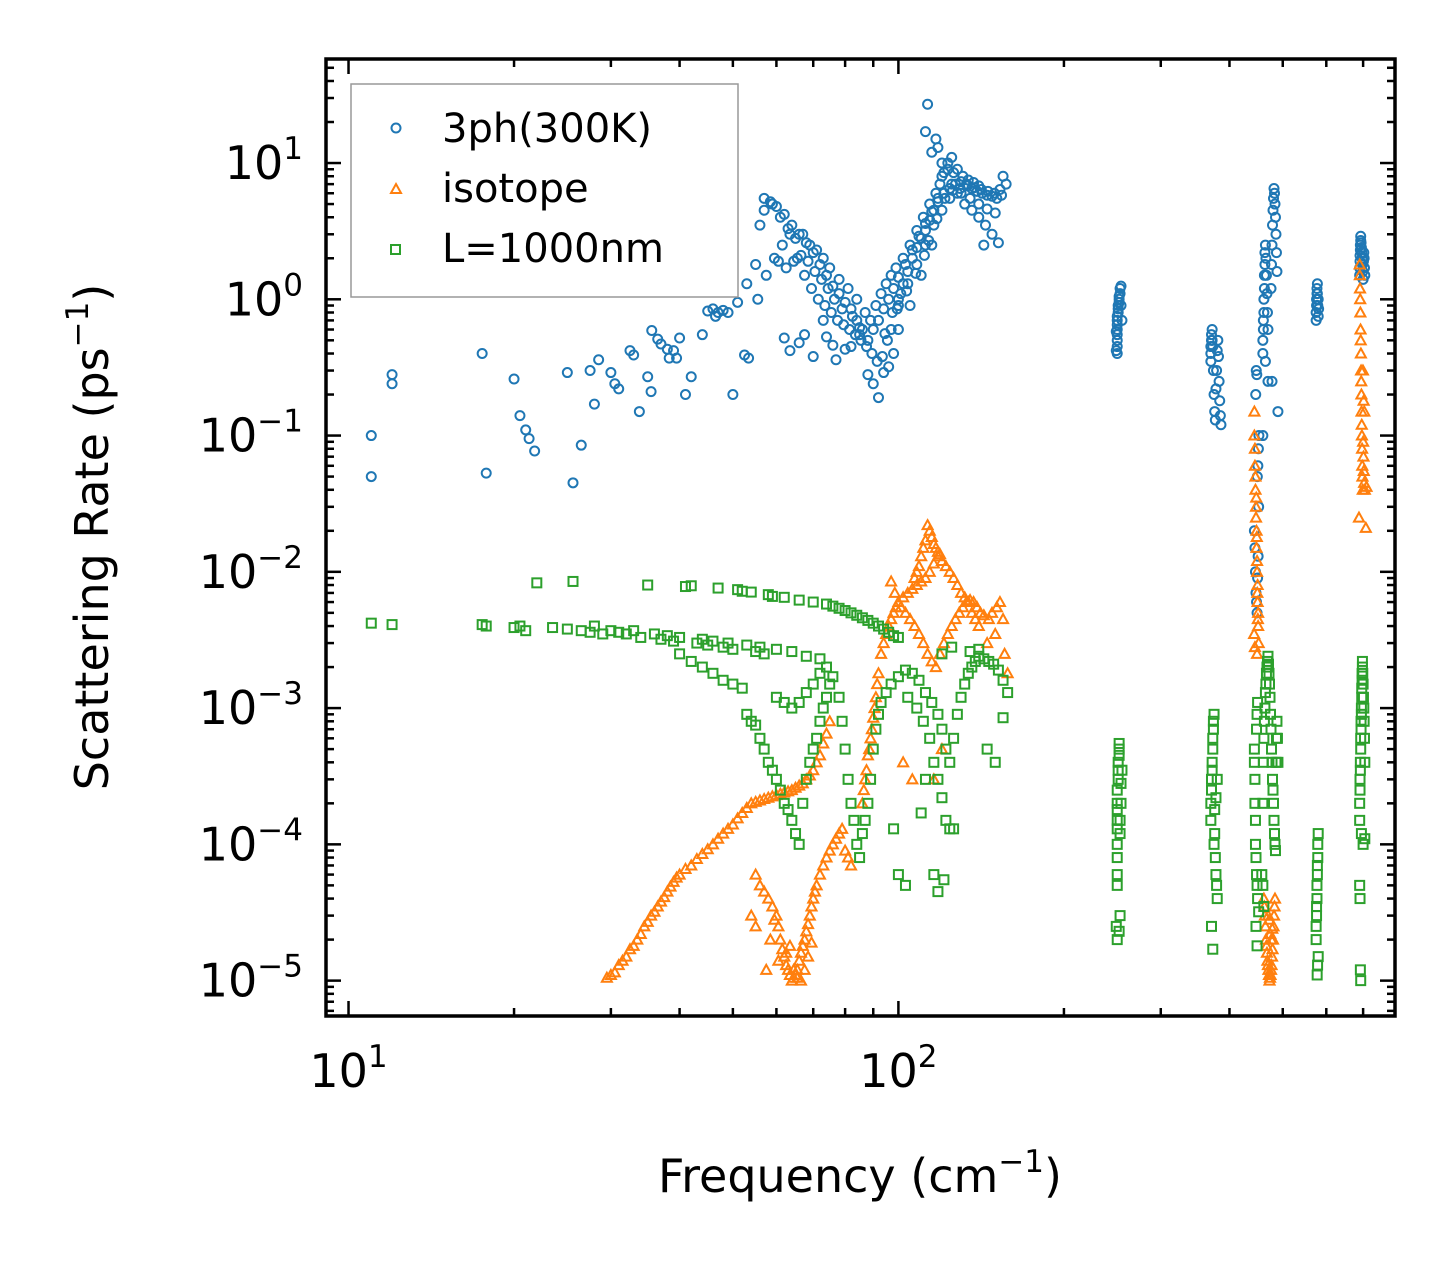 This screenshot has width=1455, height=1265. Describe the element at coordinates (264, 296) in the screenshot. I see `y-tick-label: 100` at that location.